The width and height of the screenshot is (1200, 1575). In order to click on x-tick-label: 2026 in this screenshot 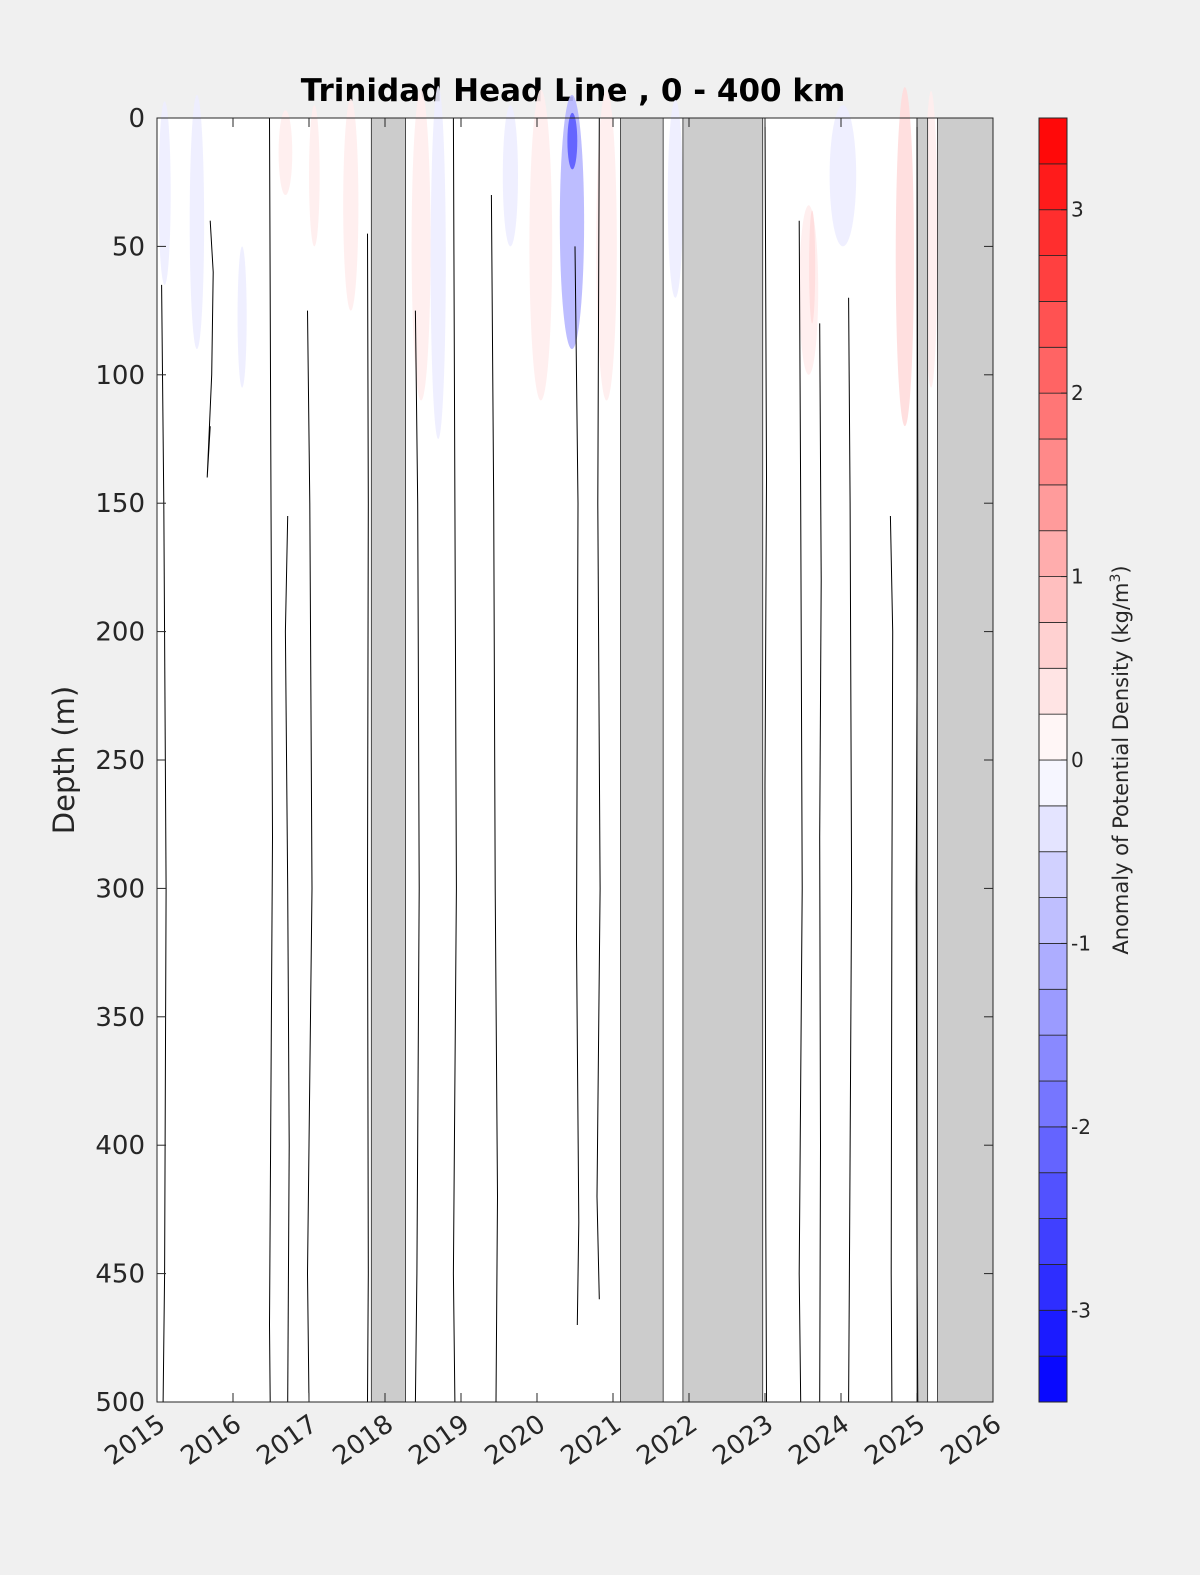, I will do `click(971, 1440)`.